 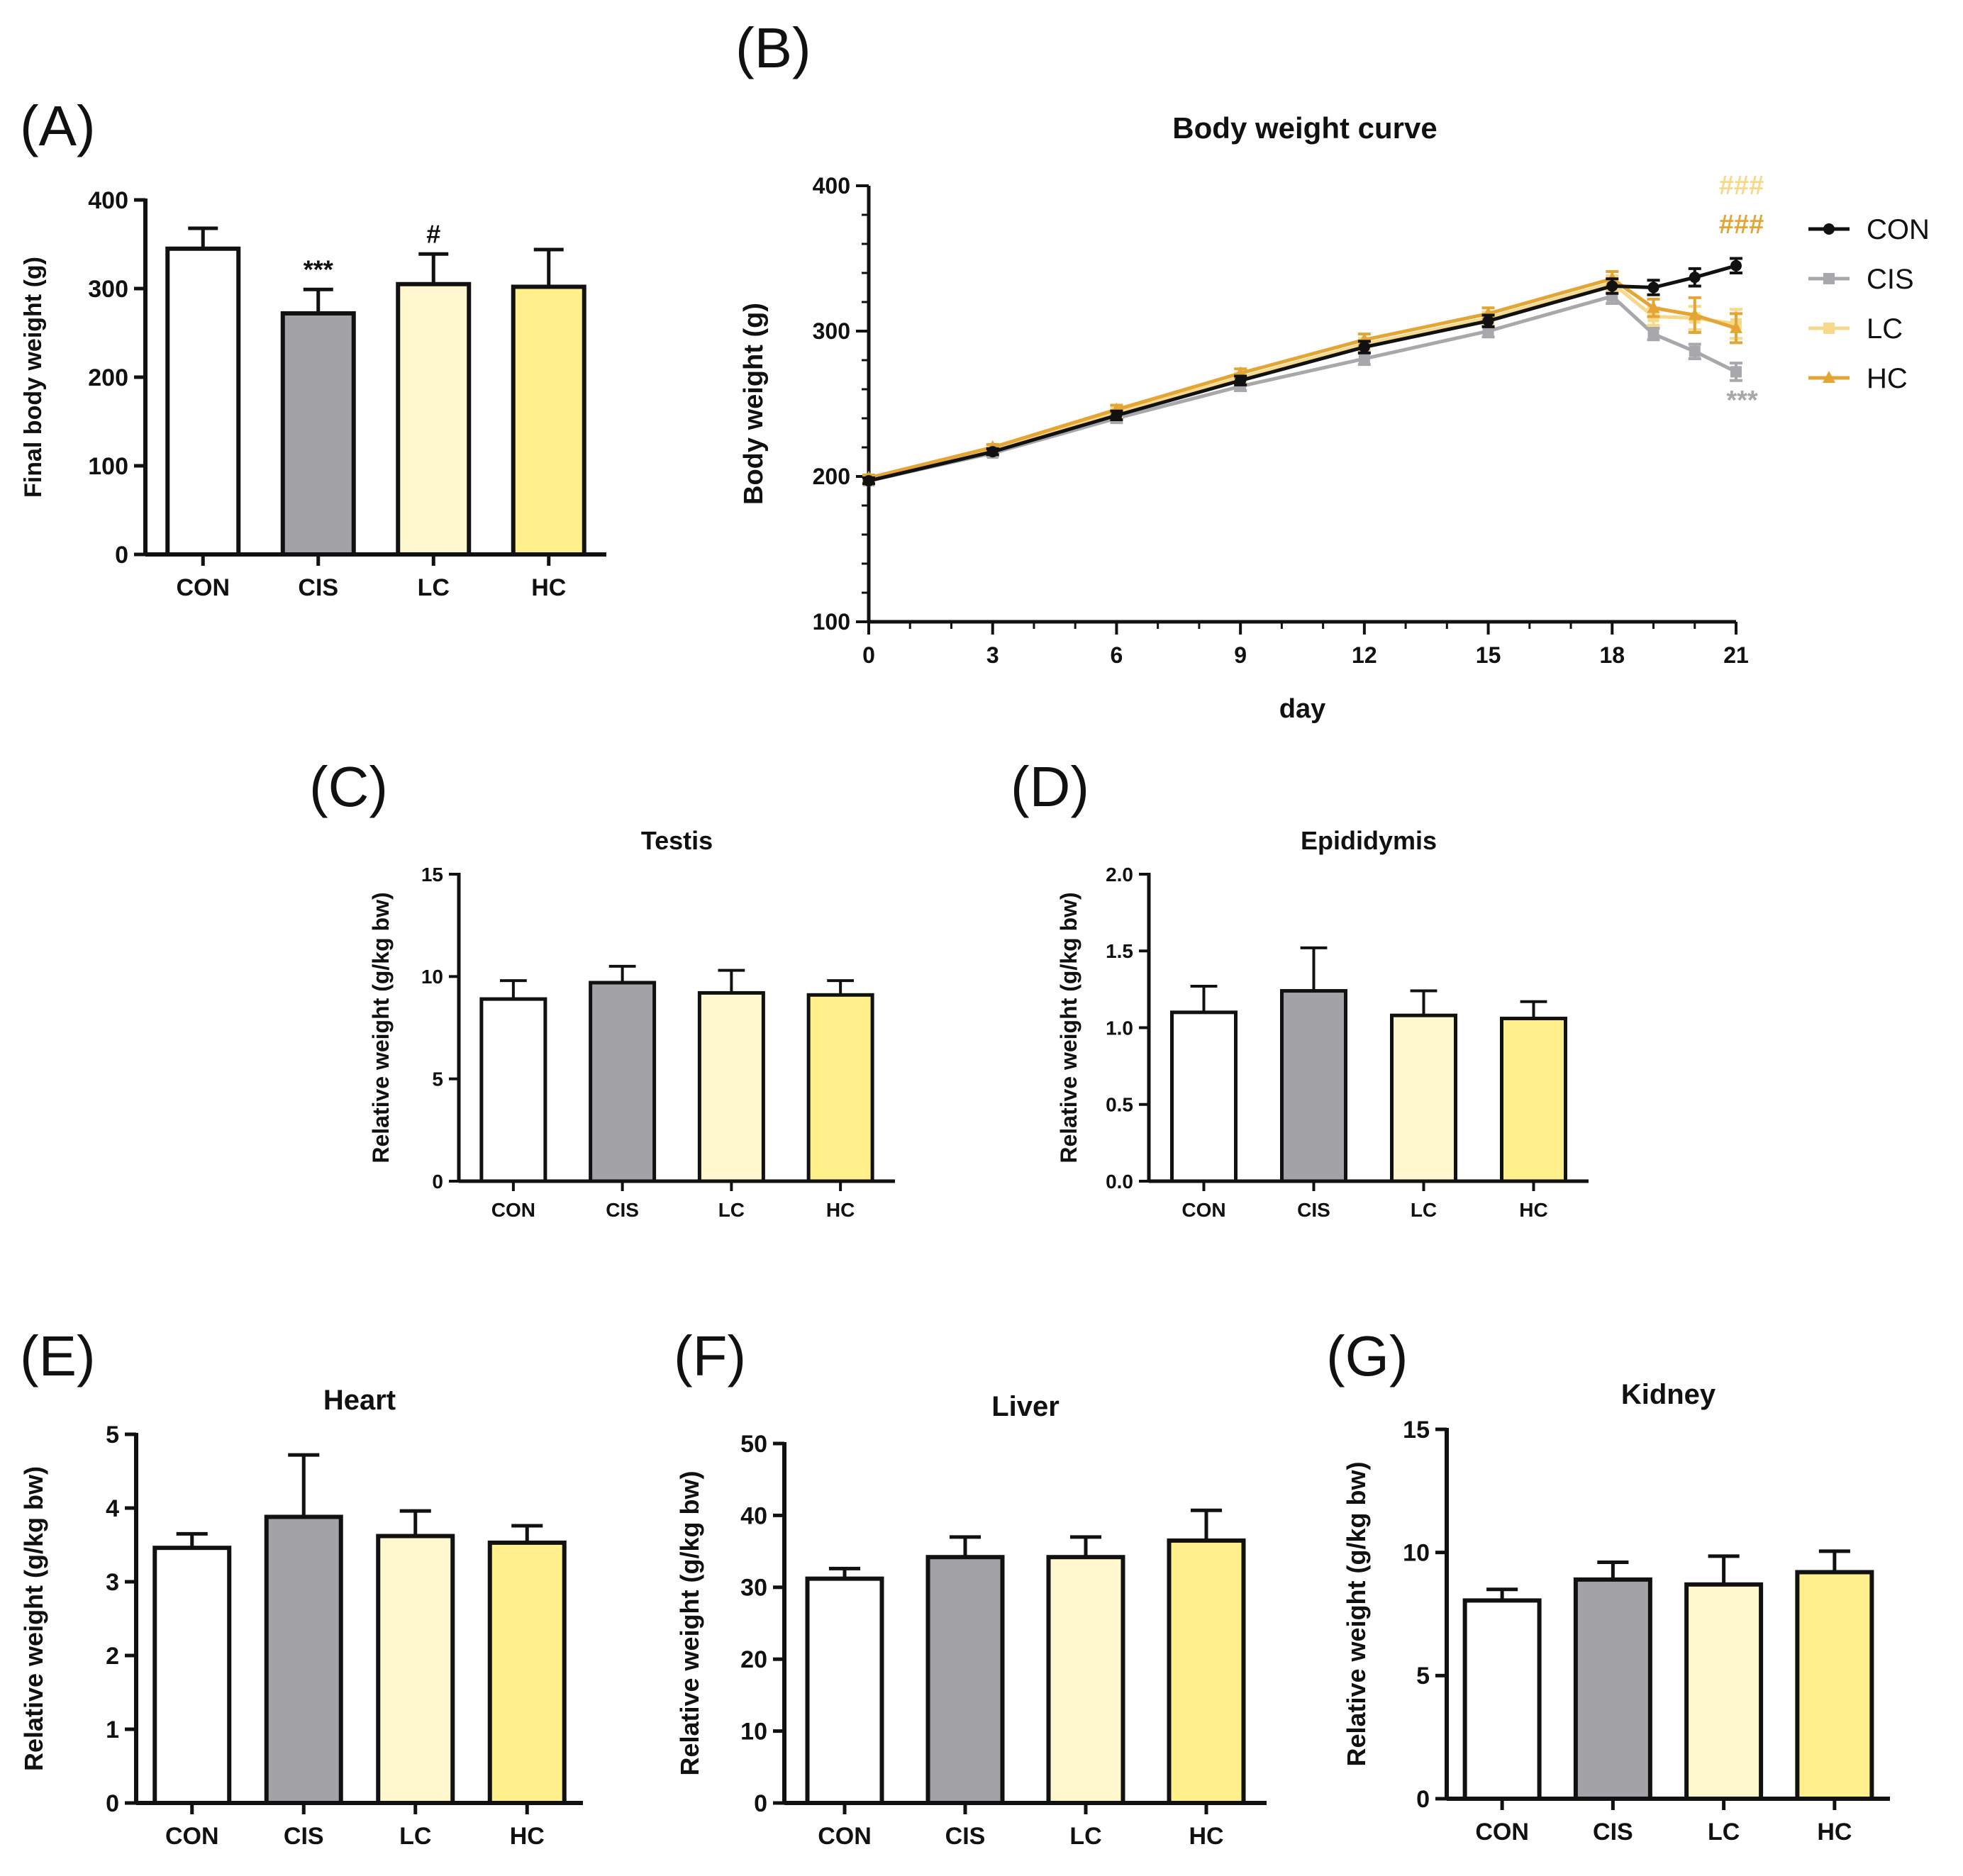 I want to click on bar-D-LC, so click(x=1424, y=1098).